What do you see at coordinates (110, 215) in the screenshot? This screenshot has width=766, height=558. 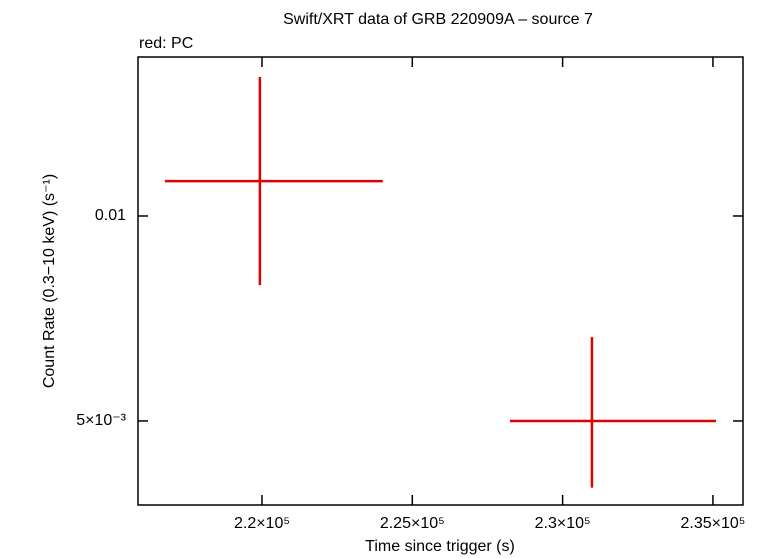 I see `y-tick-label: 0.01` at bounding box center [110, 215].